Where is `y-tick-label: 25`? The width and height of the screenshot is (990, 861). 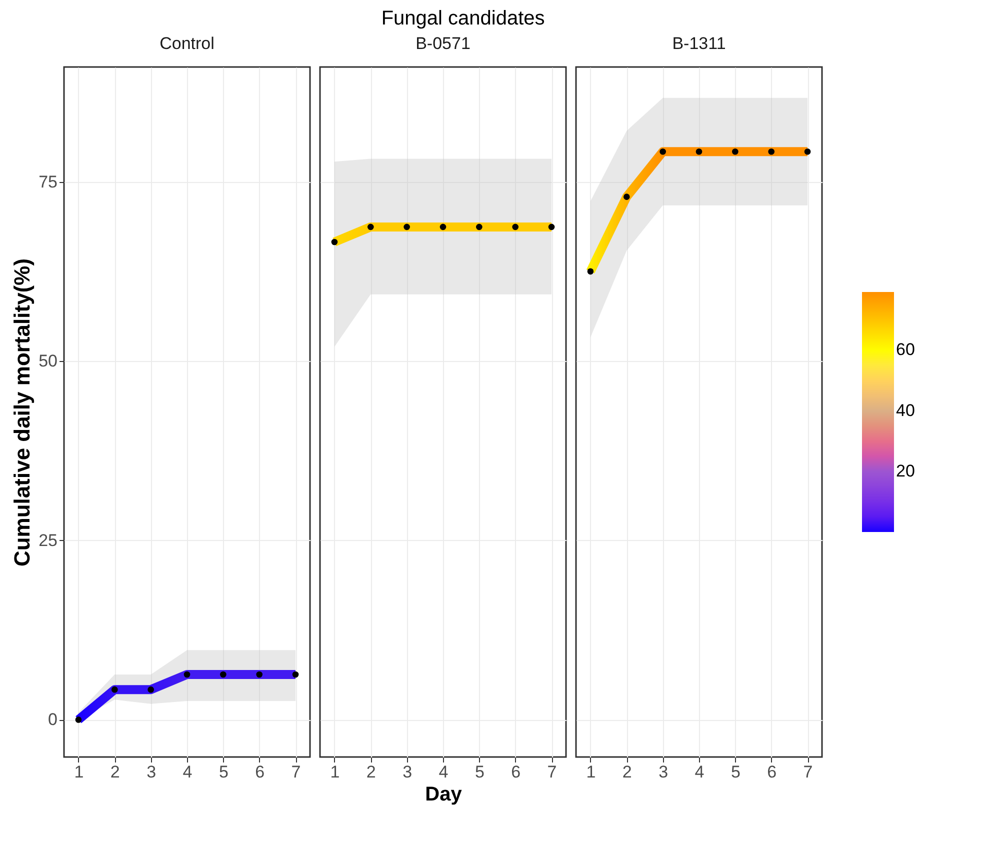
y-tick-label: 25 is located at coordinates (48, 540).